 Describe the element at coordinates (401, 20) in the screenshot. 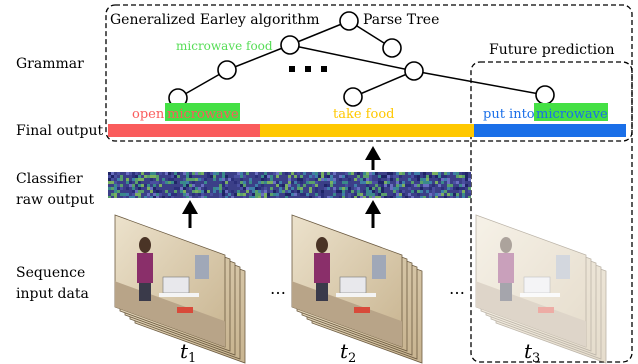

I see `parse-tree-title: Parse Tree` at that location.